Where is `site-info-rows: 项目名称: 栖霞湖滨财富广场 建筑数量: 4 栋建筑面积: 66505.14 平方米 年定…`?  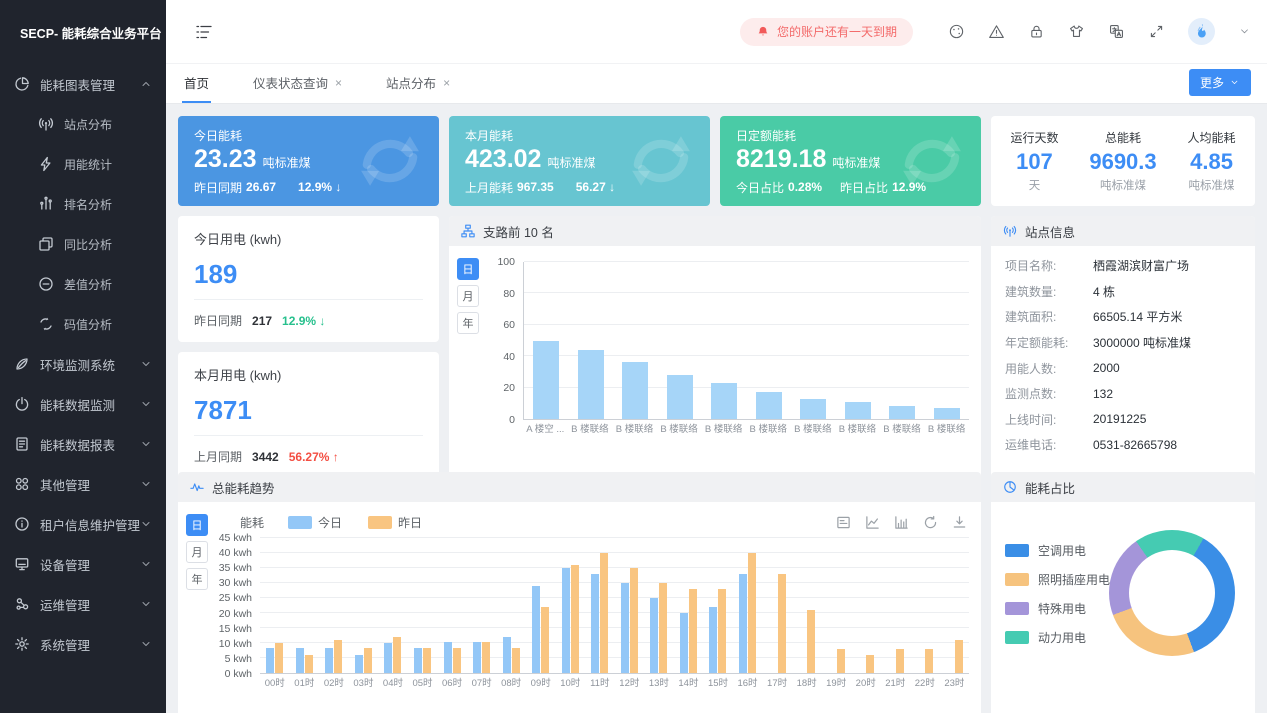 site-info-rows: 项目名称: 栖霞湖滨财富广场 建筑数量: 4 栋建筑面积: 66505.14 平方米 年定… is located at coordinates (1123, 362).